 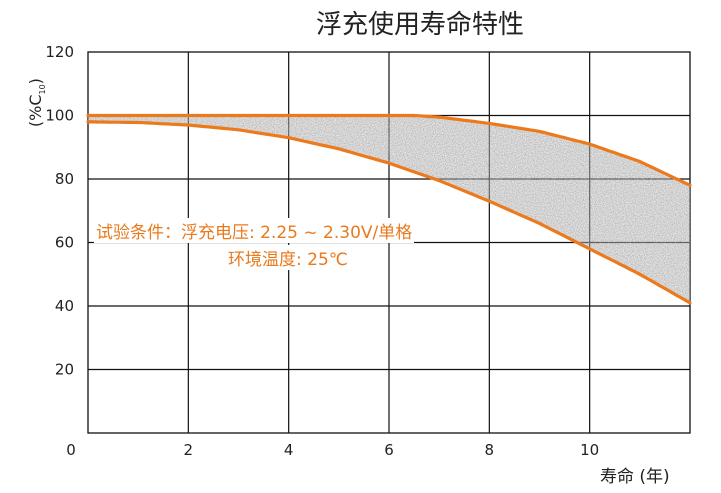 I want to click on annotation-test-condition: 试验条件：浮充电压: 2.25 ~ 2.30V/单格, so click(x=254, y=230).